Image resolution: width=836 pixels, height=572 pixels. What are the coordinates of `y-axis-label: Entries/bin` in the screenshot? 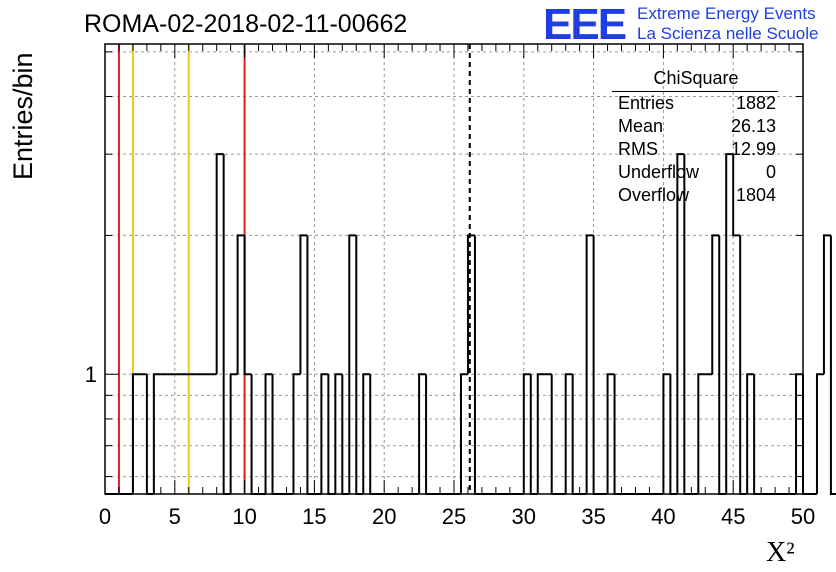 It's located at (23, 116).